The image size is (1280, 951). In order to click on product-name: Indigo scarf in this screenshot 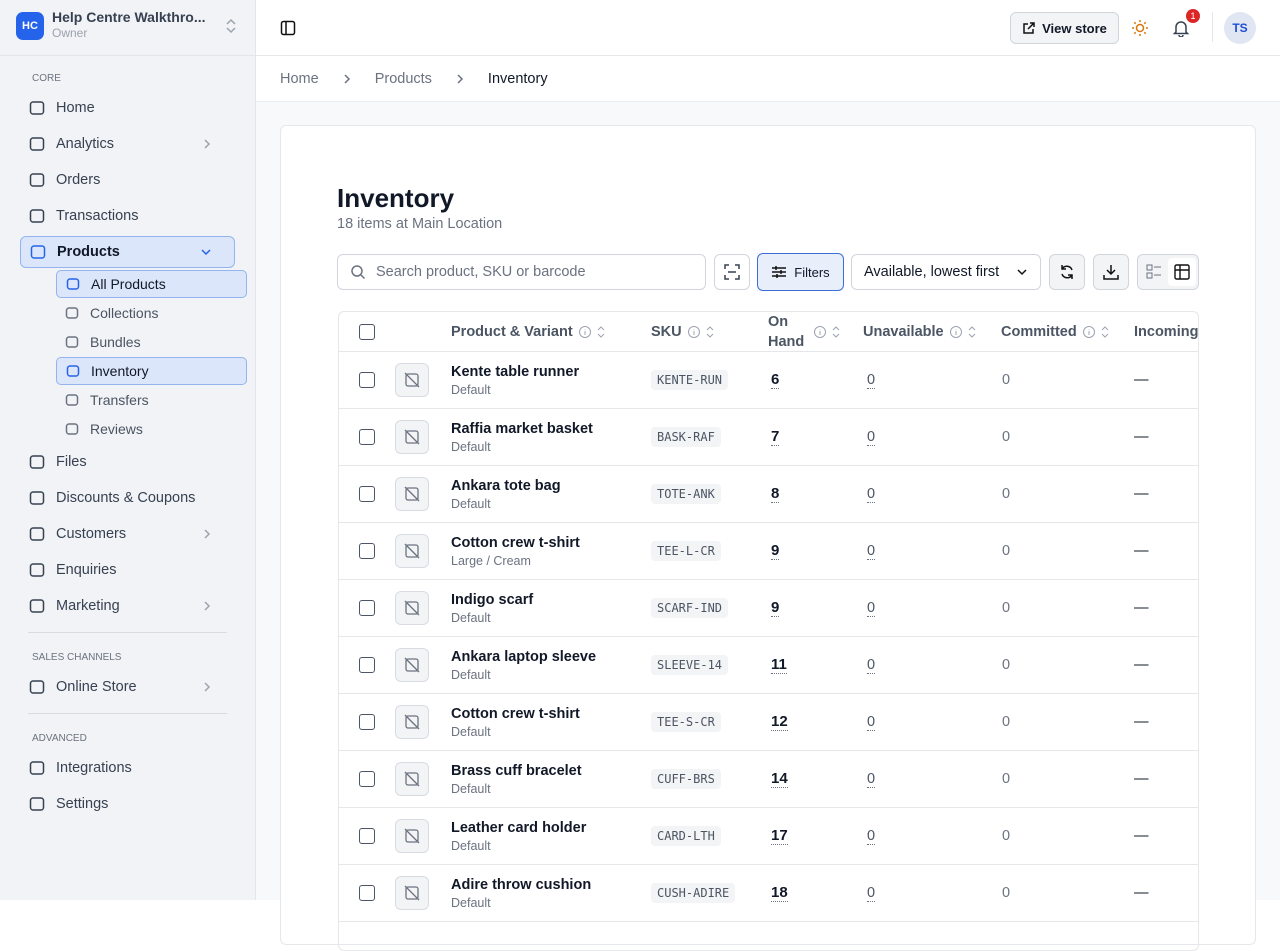, I will do `click(551, 600)`.